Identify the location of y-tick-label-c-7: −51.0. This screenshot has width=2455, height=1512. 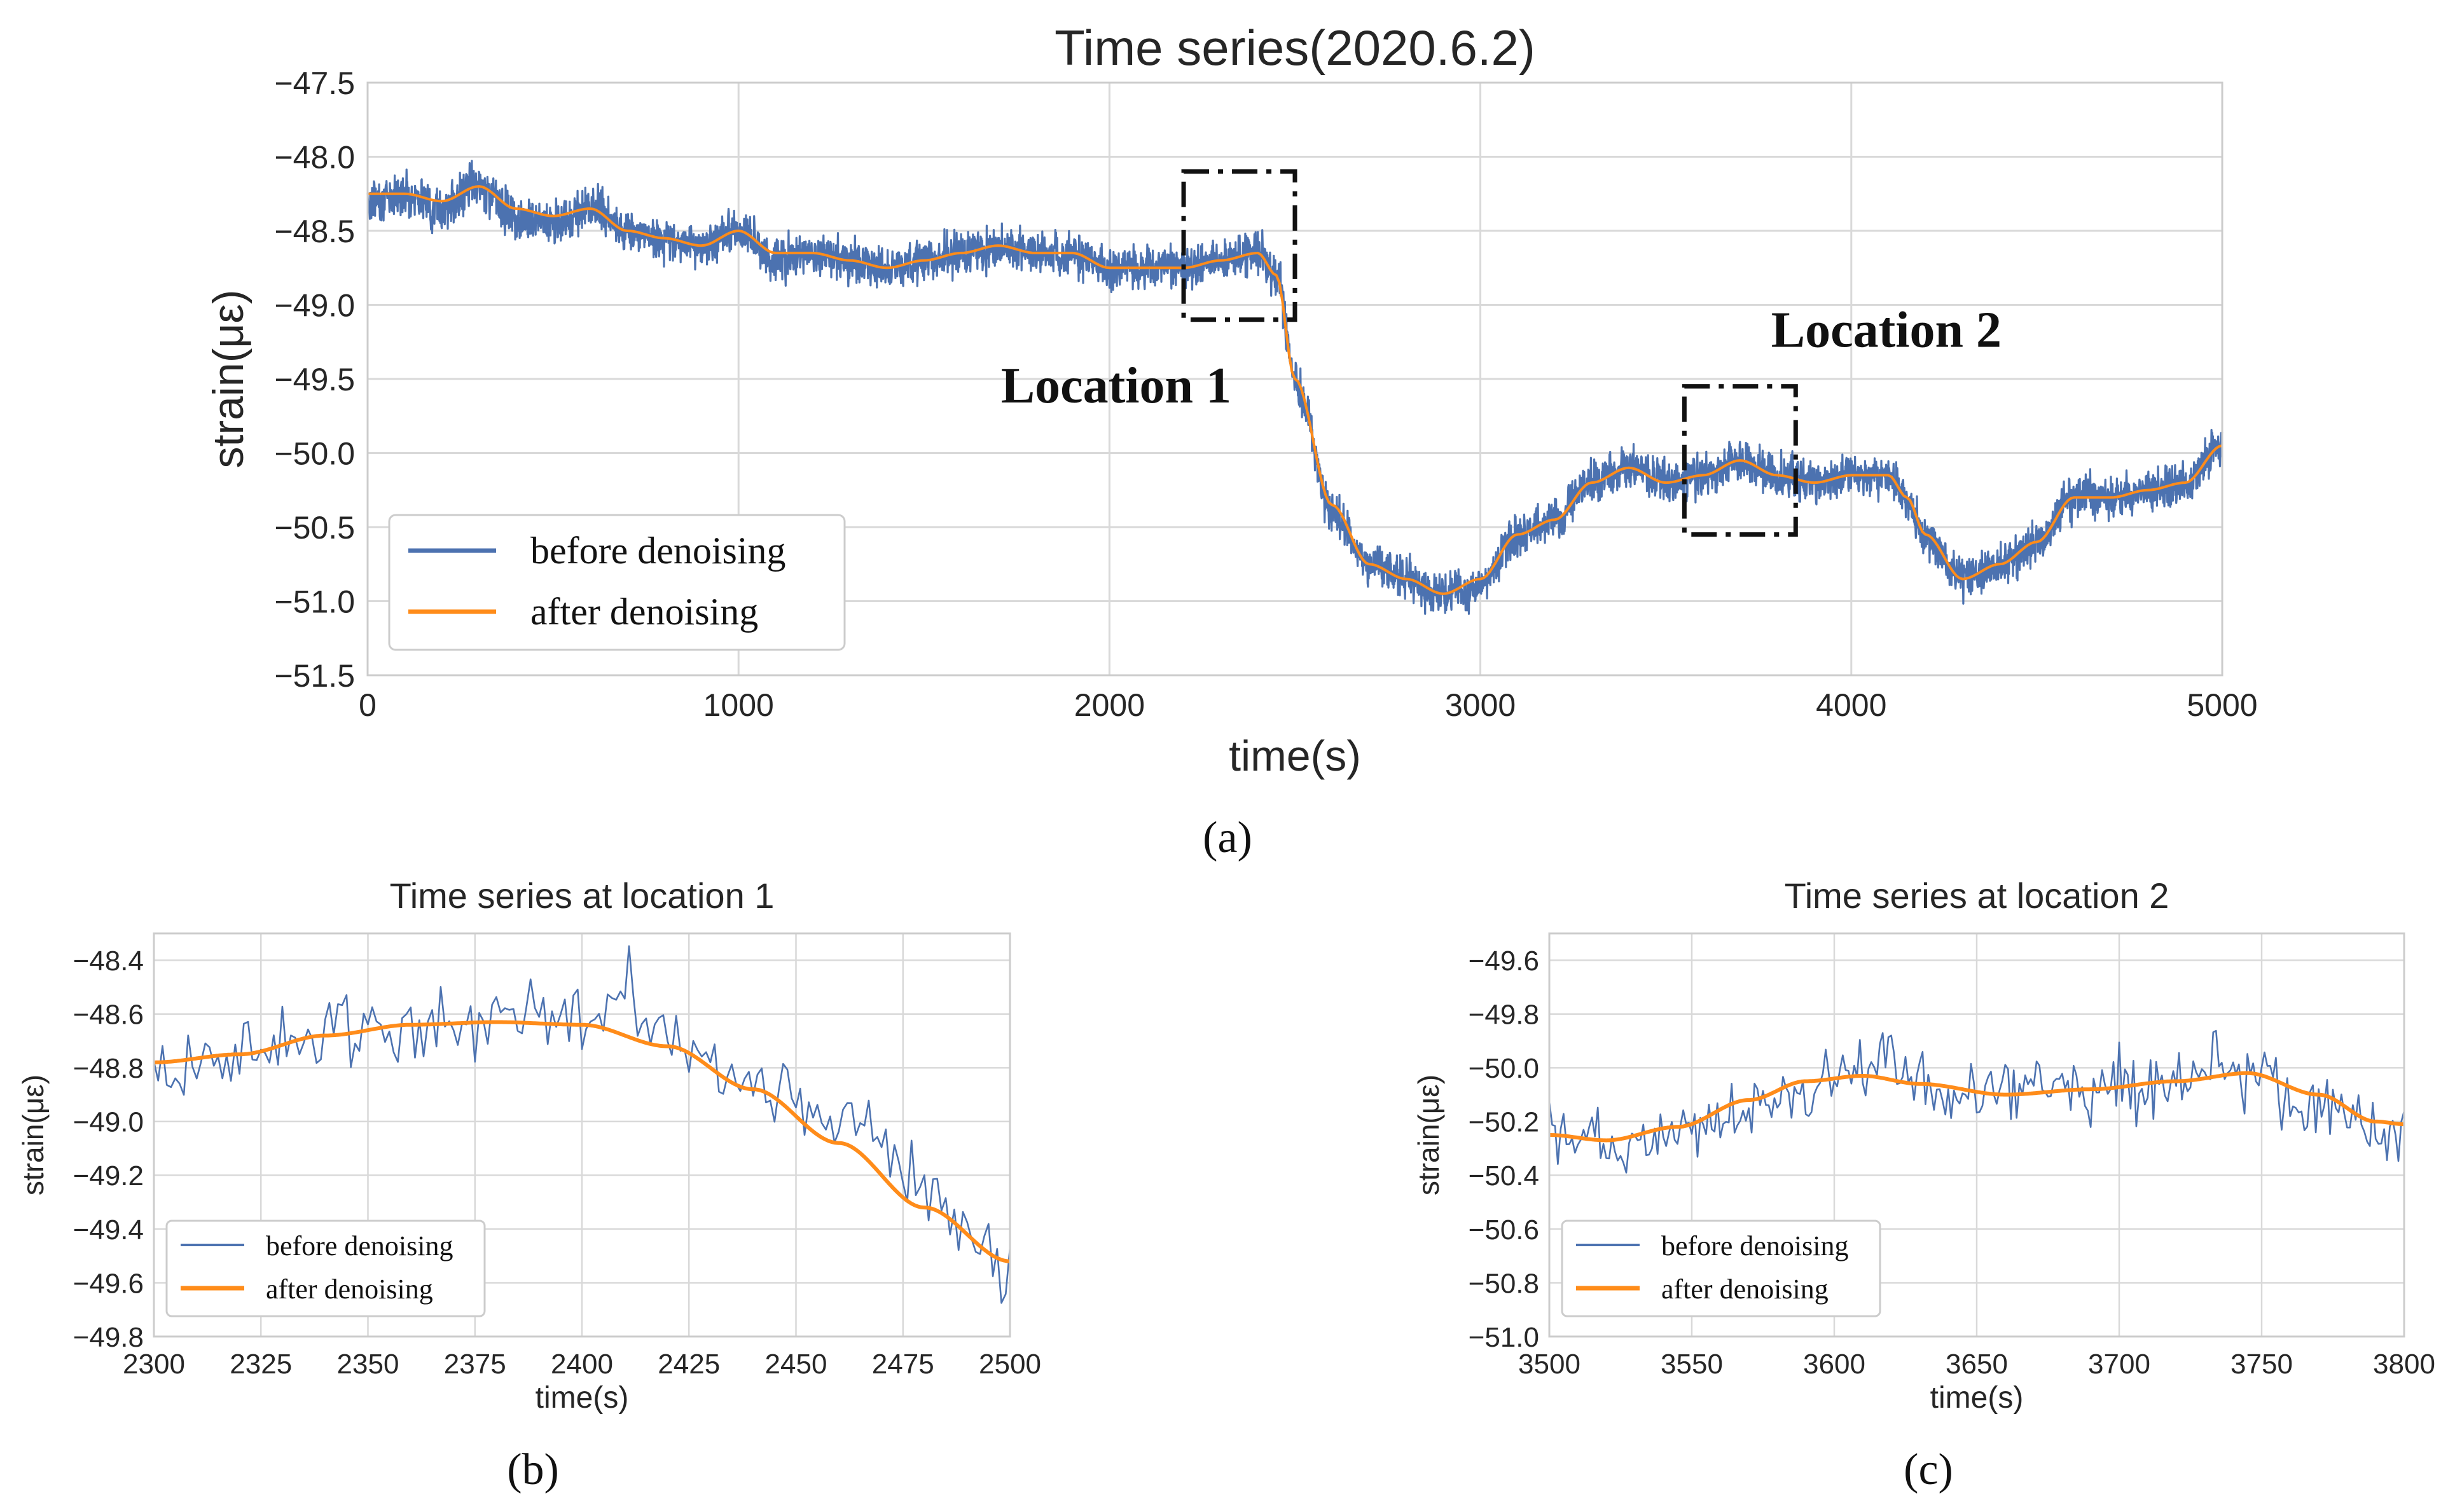
(1504, 1337).